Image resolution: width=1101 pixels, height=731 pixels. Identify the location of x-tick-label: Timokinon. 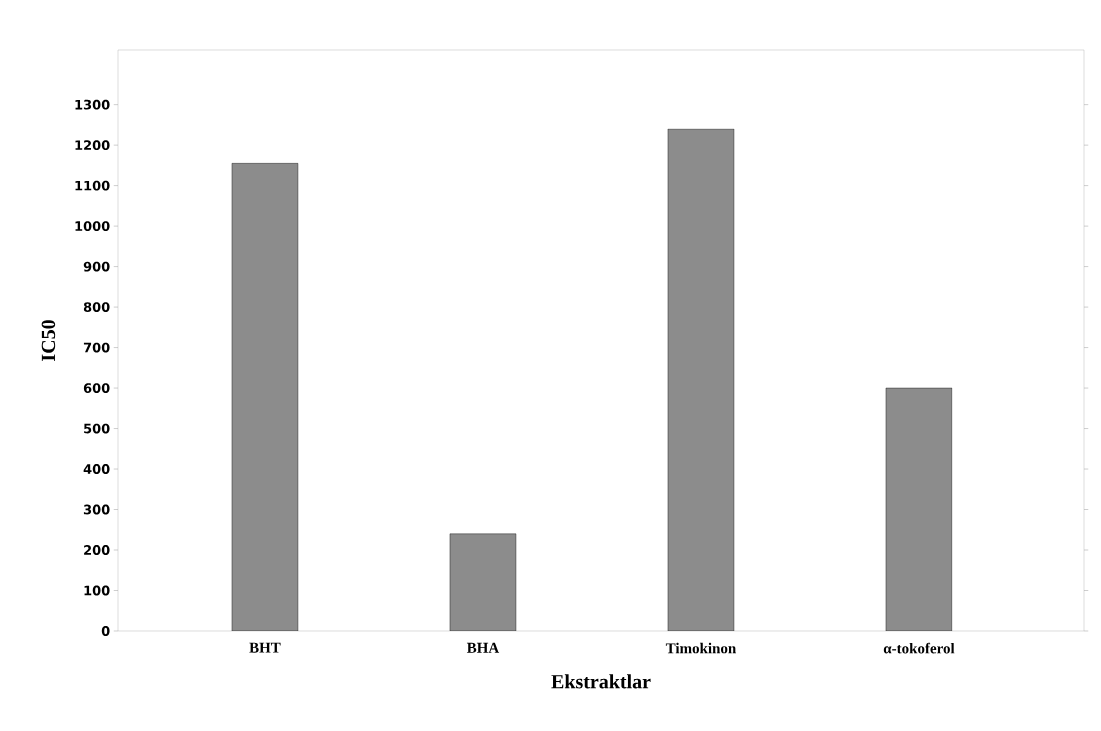
(701, 648).